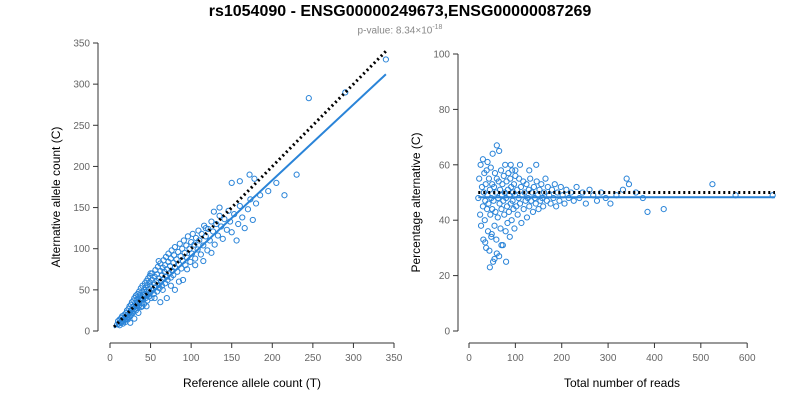 This screenshot has width=800, height=400. What do you see at coordinates (447, 332) in the screenshot?
I see `y-tick-label: 0` at bounding box center [447, 332].